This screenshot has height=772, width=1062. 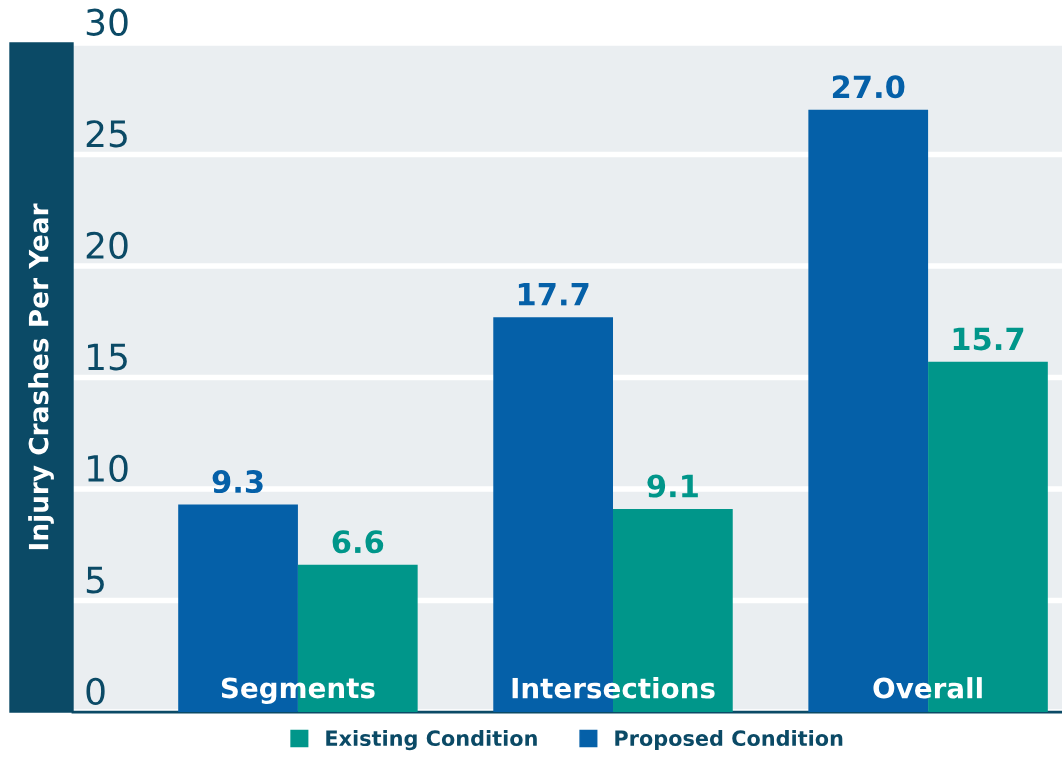 I want to click on data-label: 15.7, so click(x=988, y=339).